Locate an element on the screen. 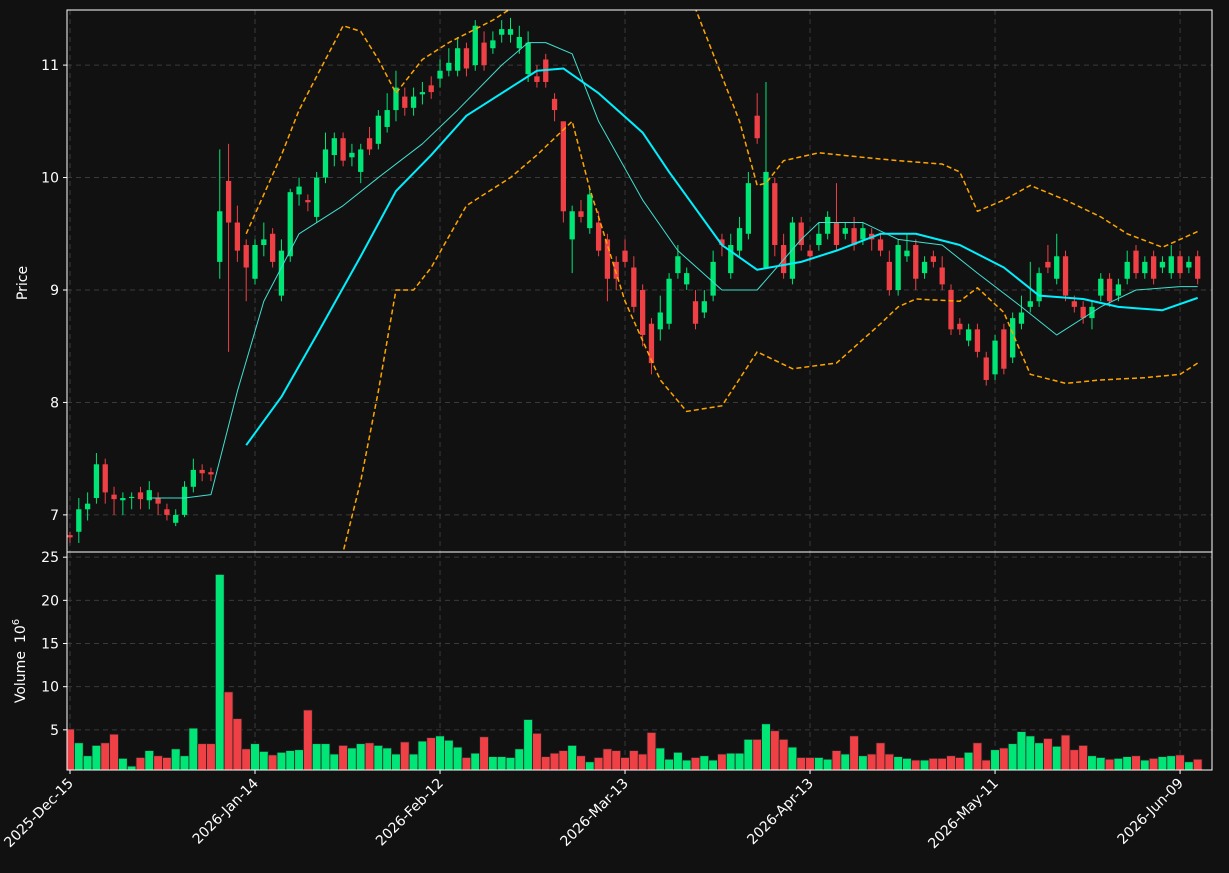 This screenshot has height=873, width=1229. y-tick-label: 8 is located at coordinates (54, 403).